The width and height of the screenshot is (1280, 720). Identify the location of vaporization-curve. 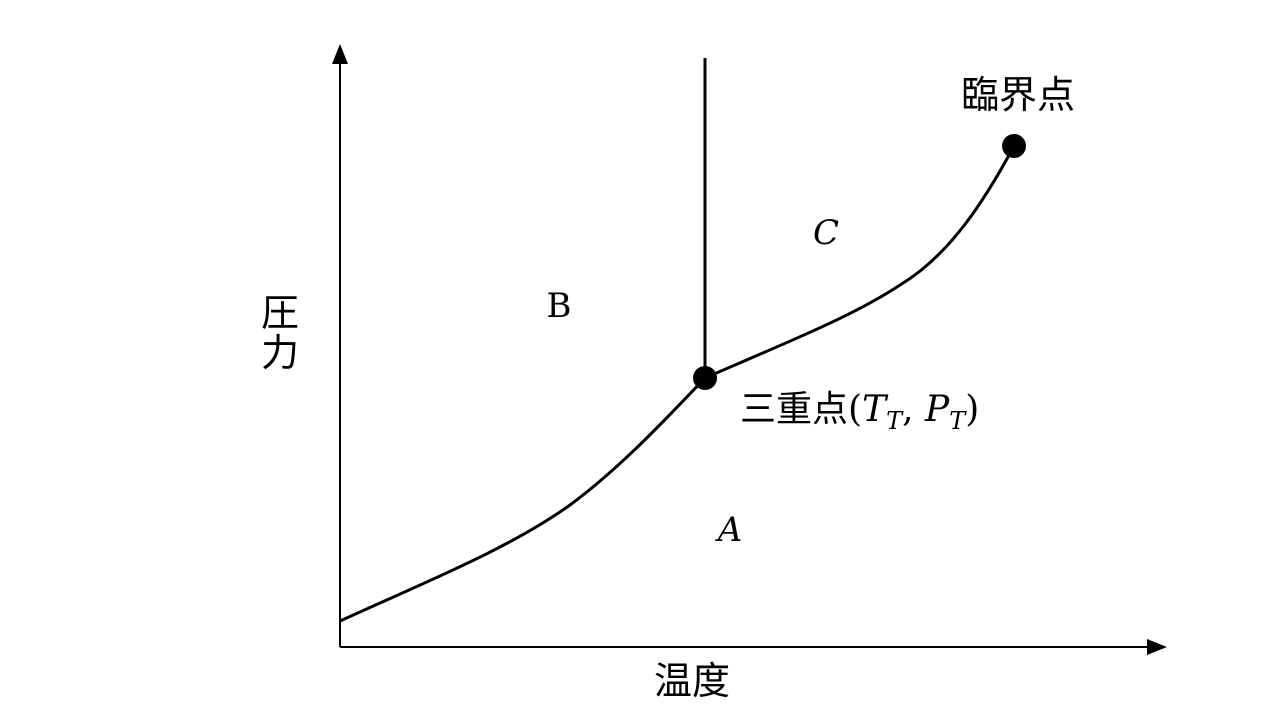
(860, 262).